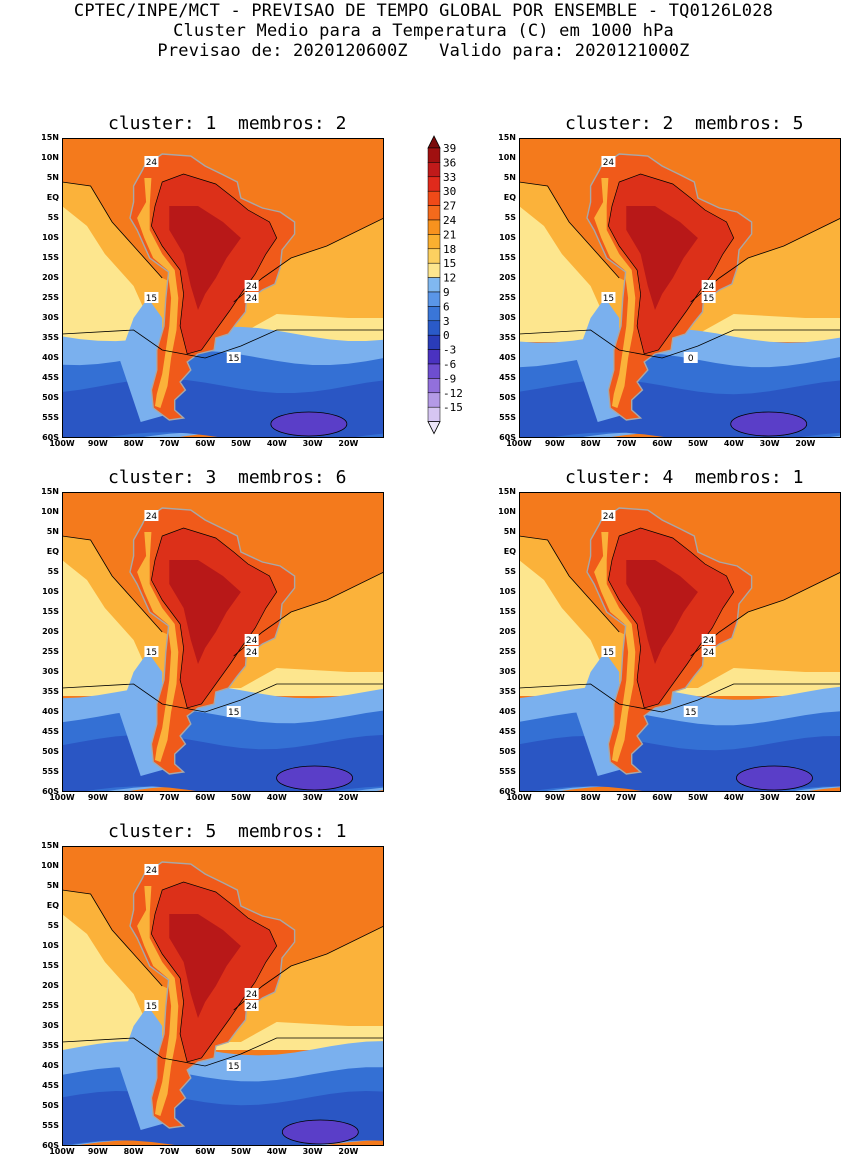 Image resolution: width=847 pixels, height=1157 pixels. Describe the element at coordinates (50, 711) in the screenshot. I see `lat-tick-label: 40S` at that location.